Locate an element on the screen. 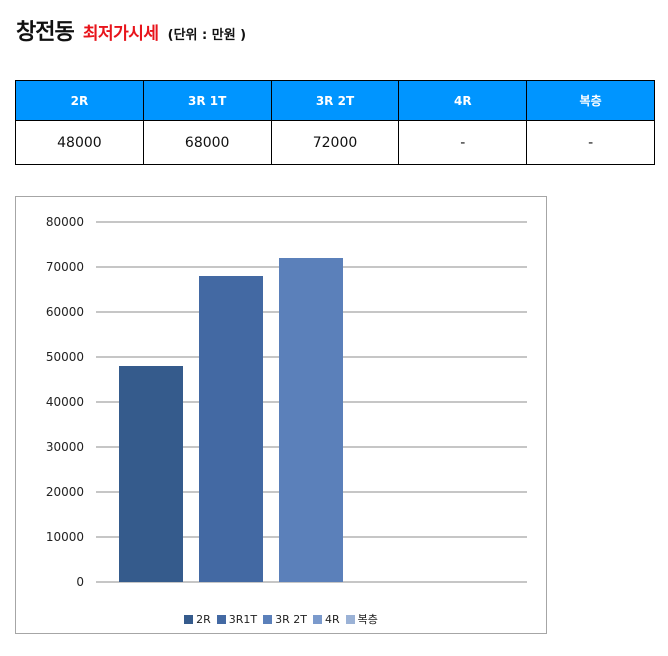 This screenshot has width=668, height=656. table-row: 48000 68000 72000 - - is located at coordinates (335, 142).